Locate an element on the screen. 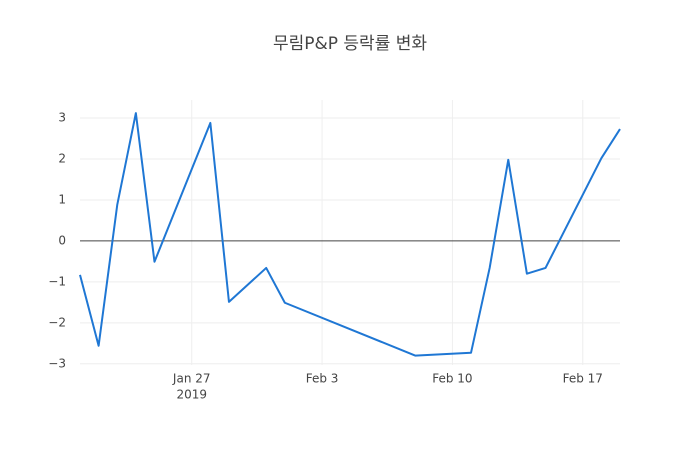 This screenshot has width=700, height=450. y-tick-label: −1 is located at coordinates (57, 281).